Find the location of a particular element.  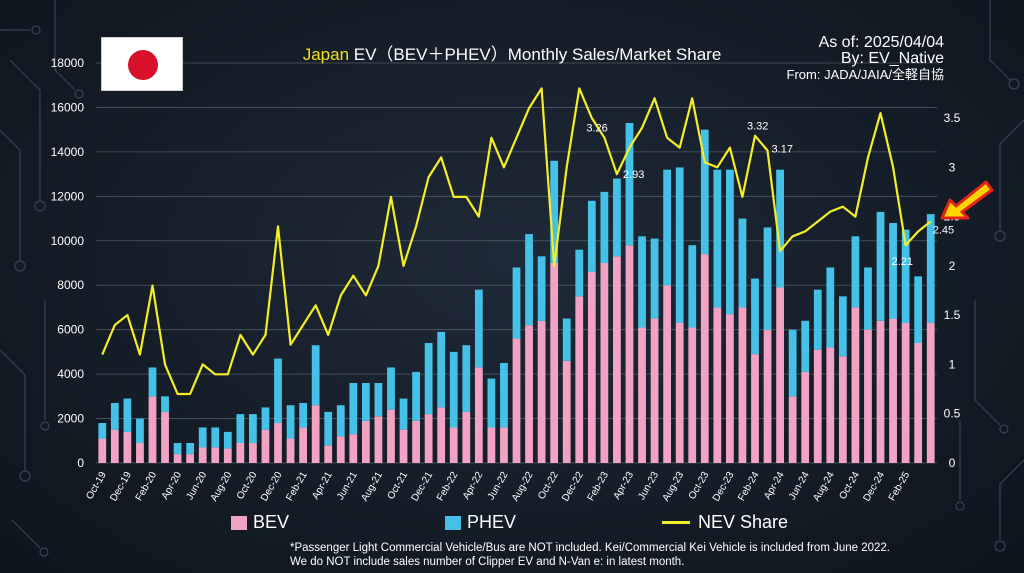

data-label: 3.17 is located at coordinates (782, 150).